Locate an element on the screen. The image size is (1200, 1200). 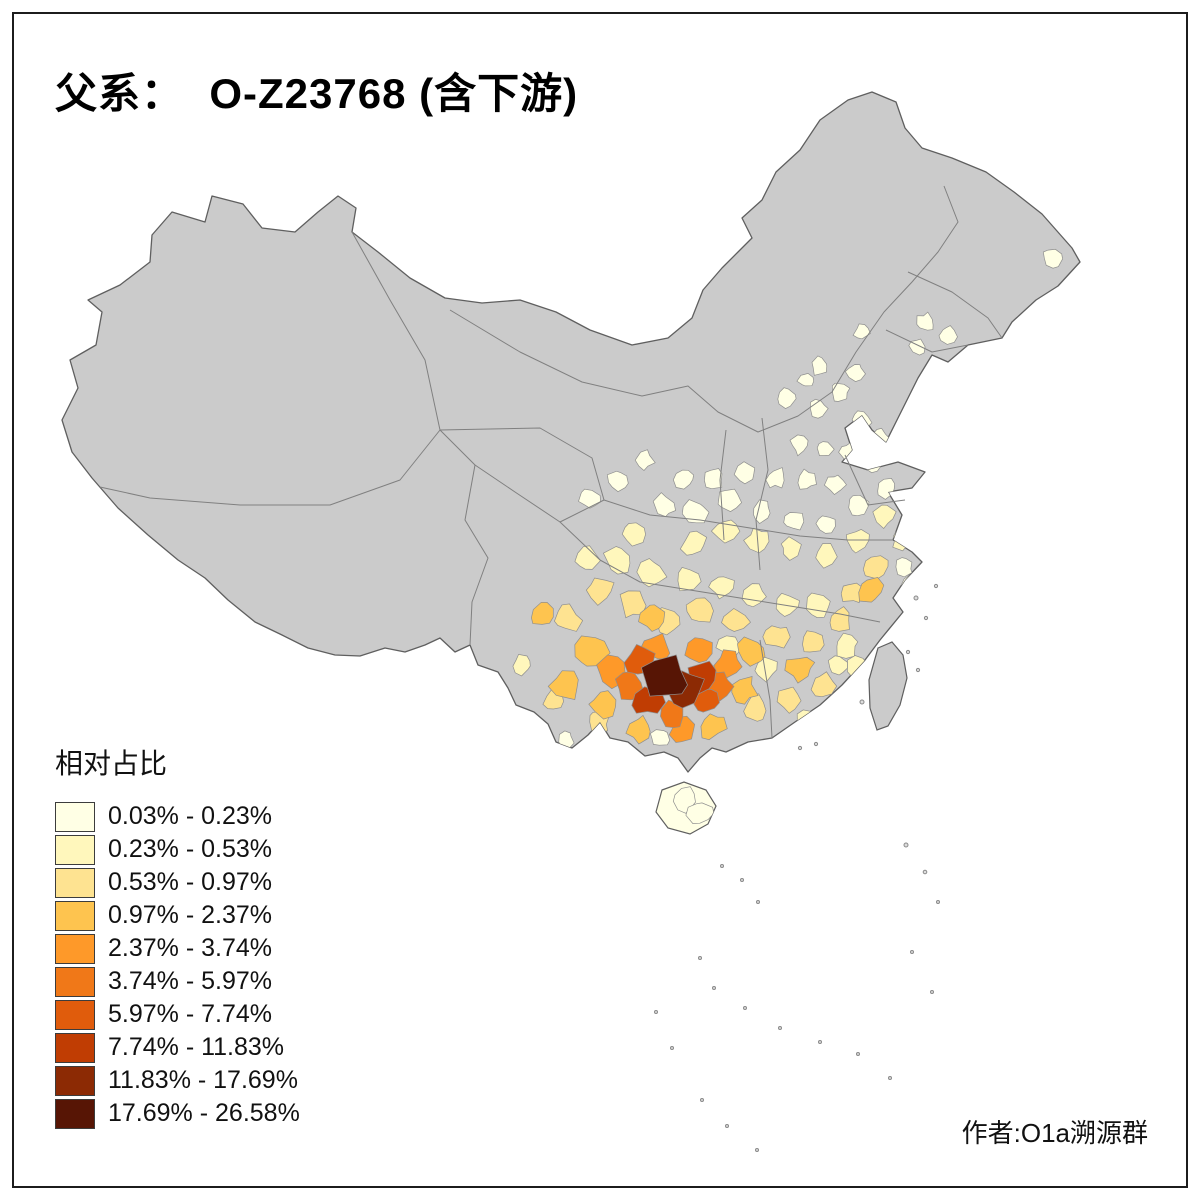
legend-row: 3.74% - 5.97% is located at coordinates (177, 981).